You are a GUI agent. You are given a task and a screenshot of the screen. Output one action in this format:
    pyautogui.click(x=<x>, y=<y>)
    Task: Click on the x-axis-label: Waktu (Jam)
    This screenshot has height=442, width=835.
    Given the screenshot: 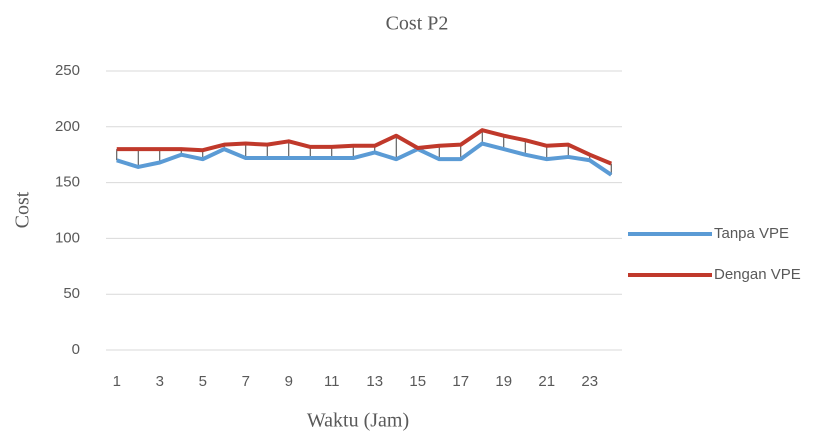 What is the action you would take?
    pyautogui.click(x=358, y=421)
    